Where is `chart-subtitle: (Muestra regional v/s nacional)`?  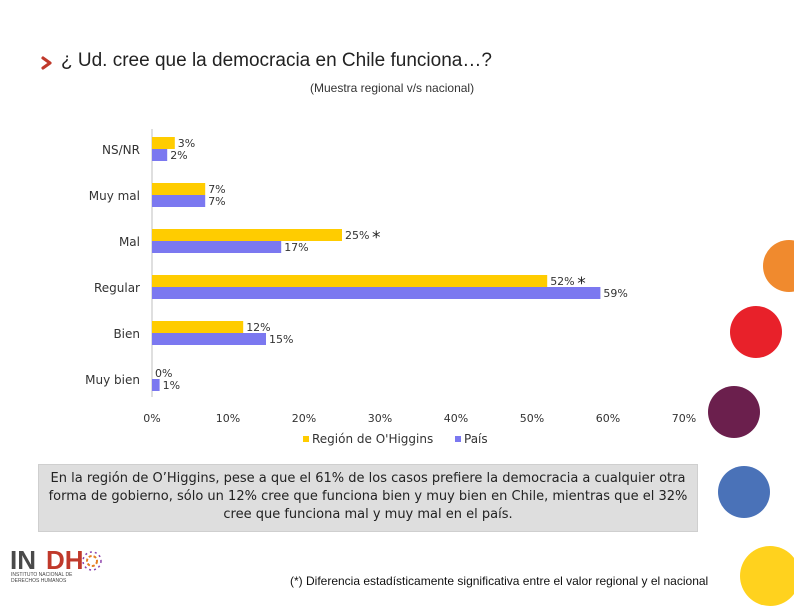 chart-subtitle: (Muestra regional v/s nacional) is located at coordinates (392, 88).